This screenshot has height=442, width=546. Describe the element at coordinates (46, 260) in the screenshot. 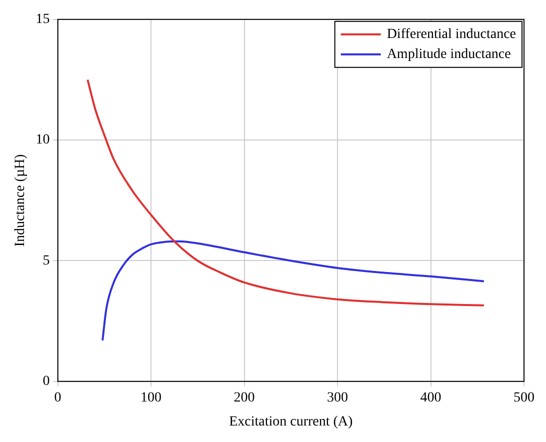

I see `y-tick-label: 5` at that location.